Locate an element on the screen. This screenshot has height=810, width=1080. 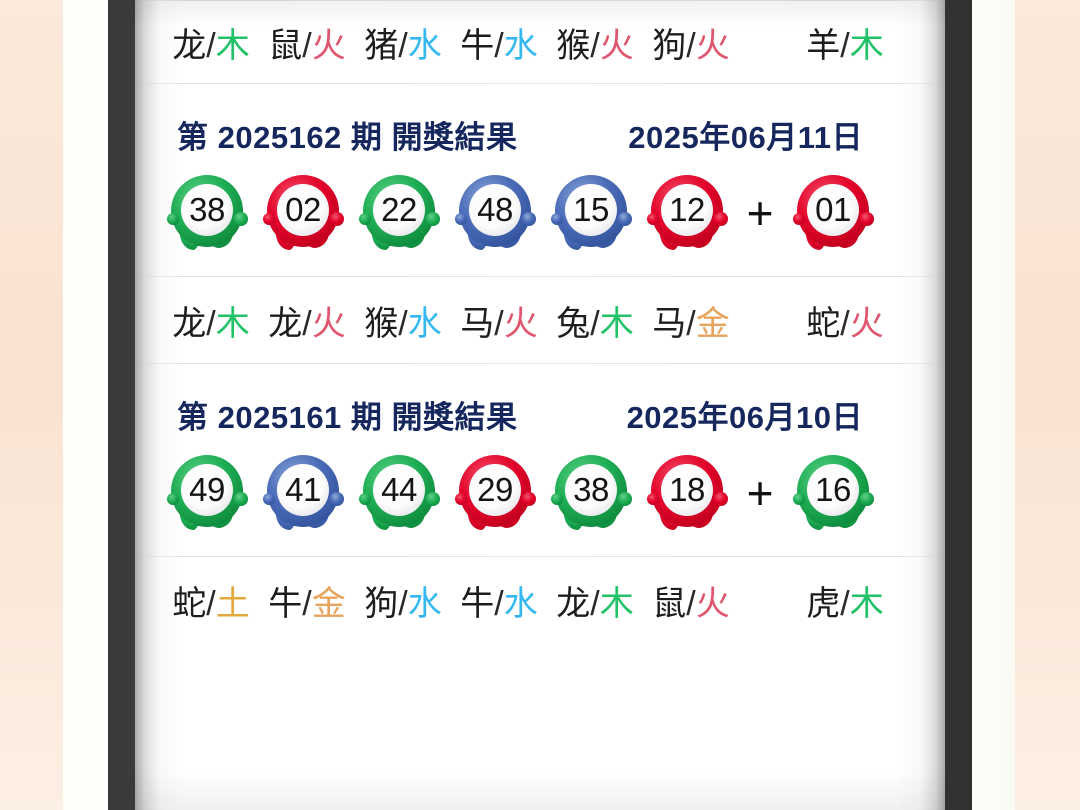
ball-number: 22 is located at coordinates (399, 209).